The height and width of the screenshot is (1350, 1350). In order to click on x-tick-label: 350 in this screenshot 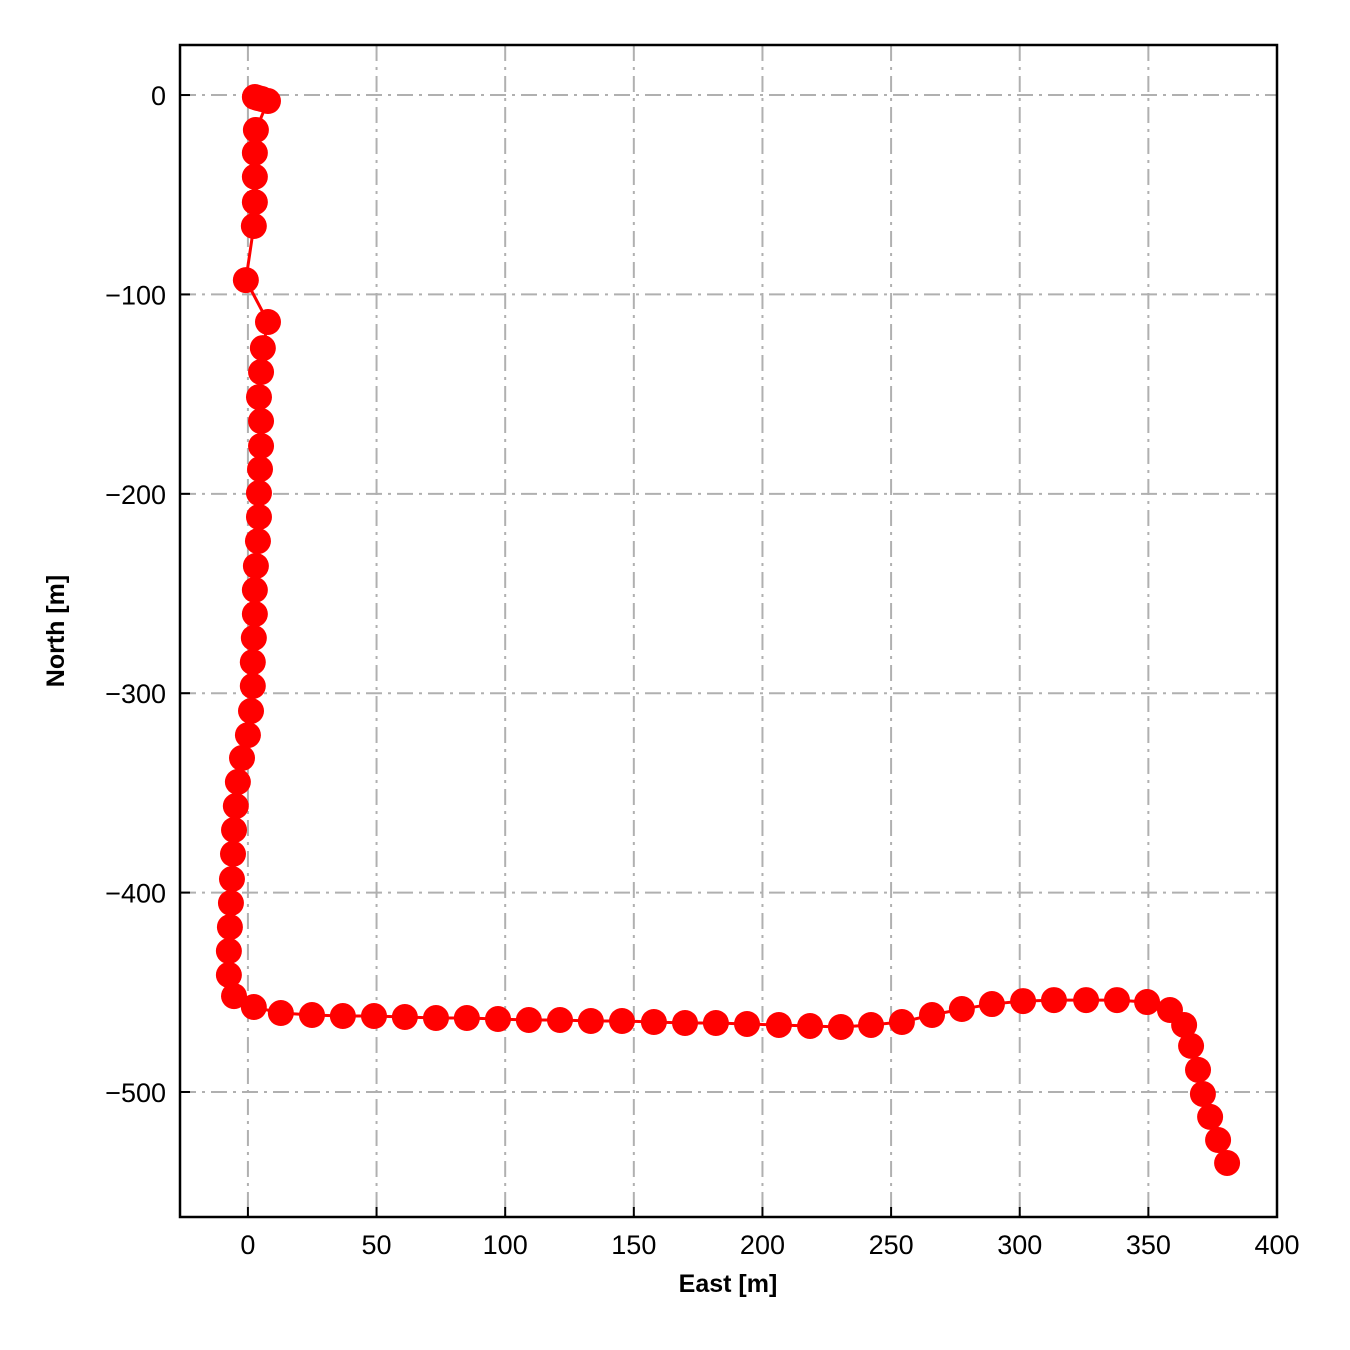, I will do `click(1148, 1245)`.